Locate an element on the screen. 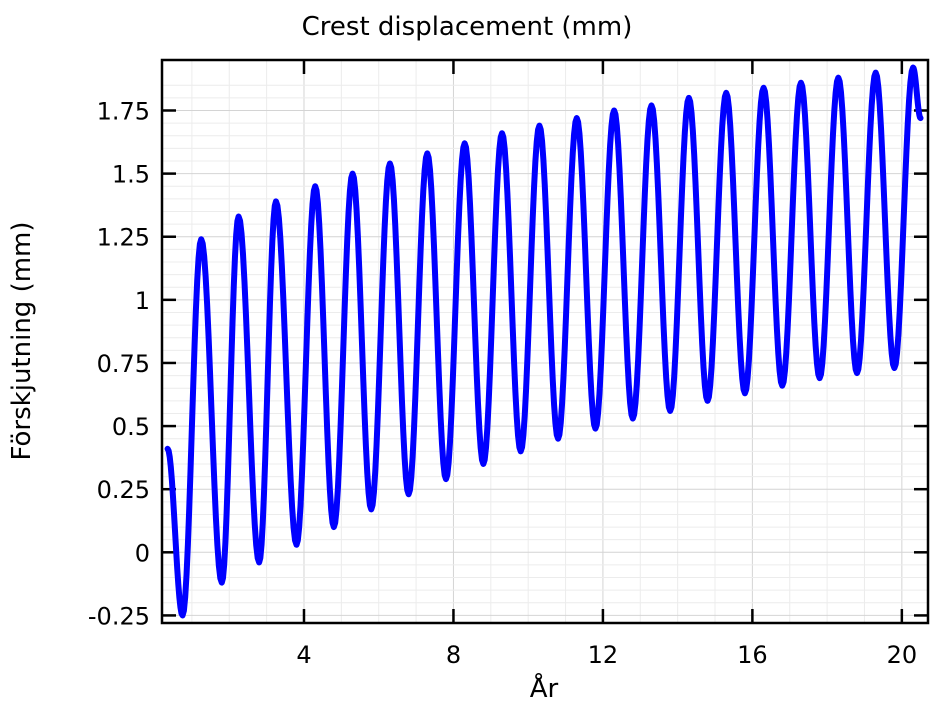  y-axis-label: Förskjutning (mm) is located at coordinates (22, 340).